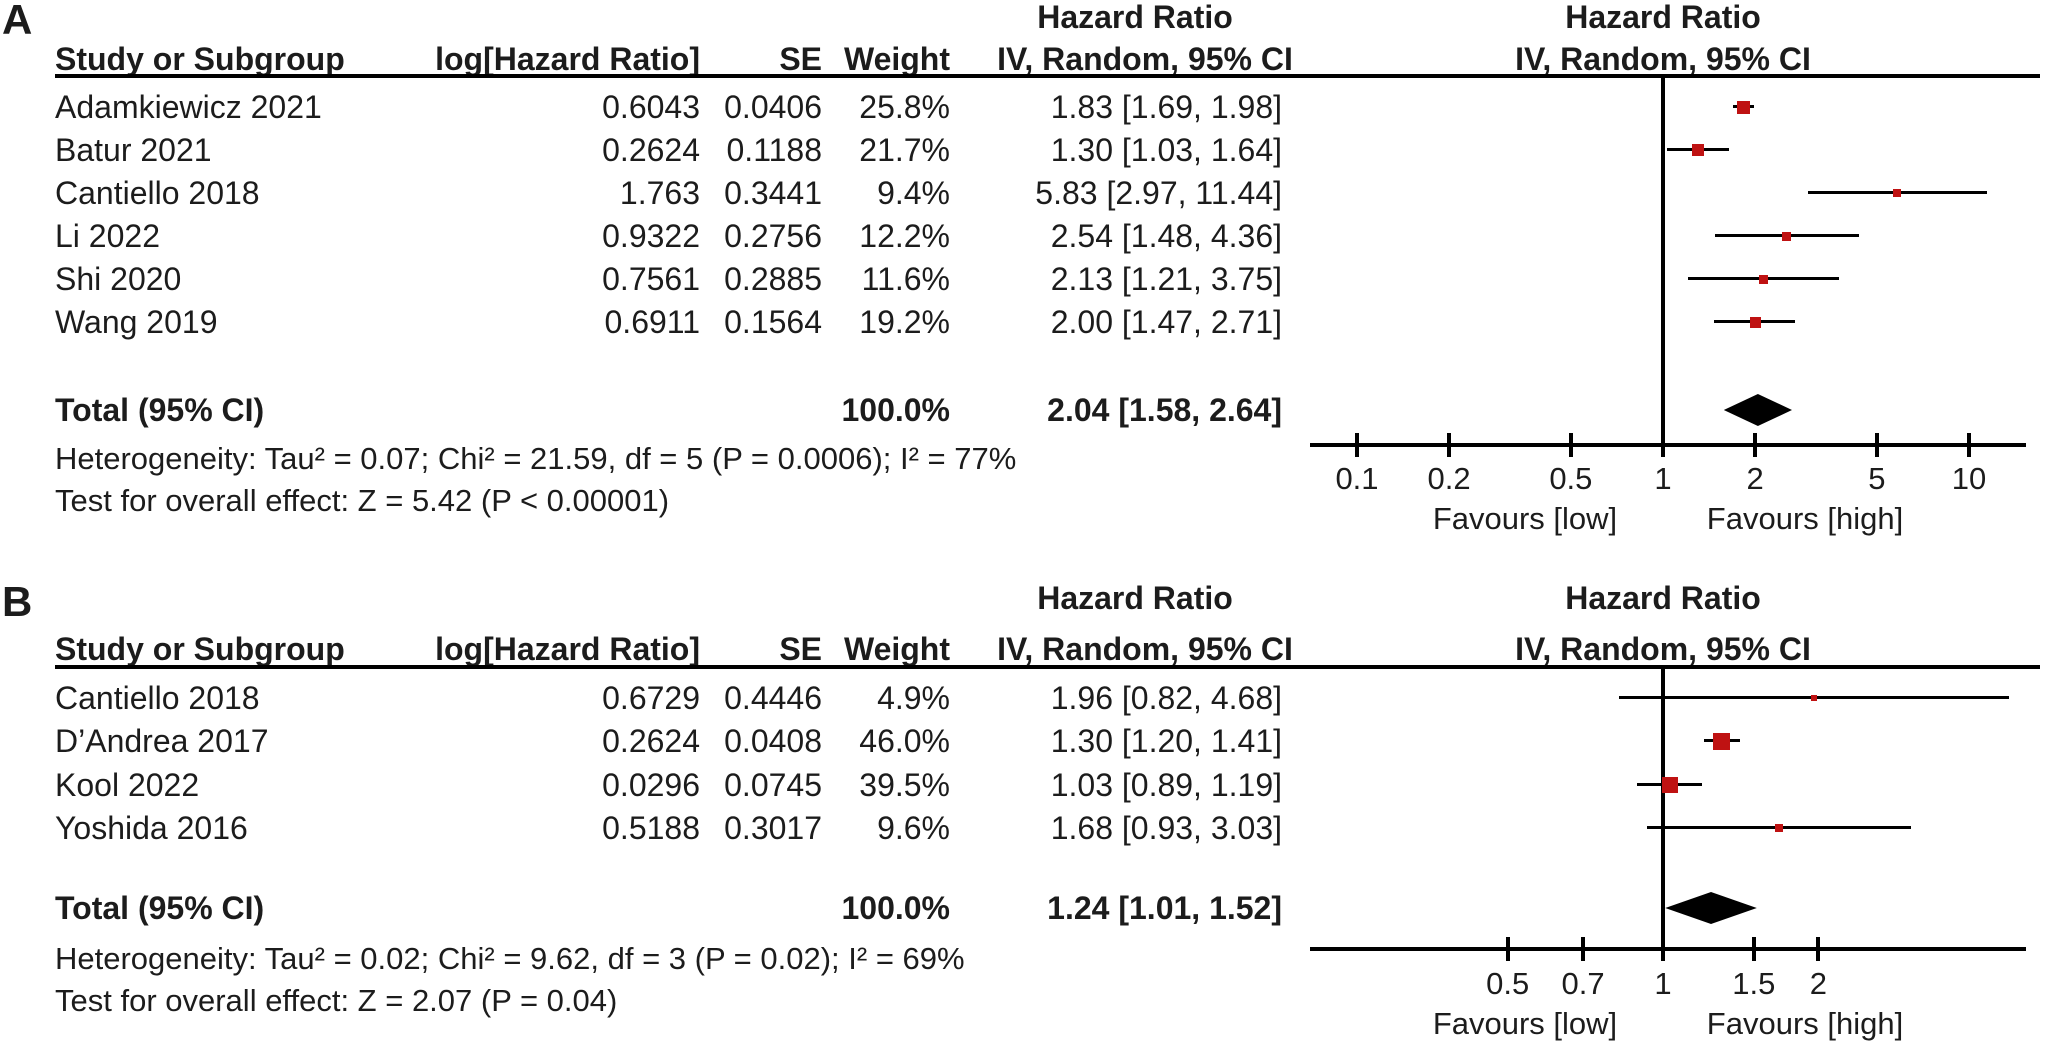 The height and width of the screenshot is (1044, 2046). I want to click on study-weight: 21.7%, so click(904, 150).